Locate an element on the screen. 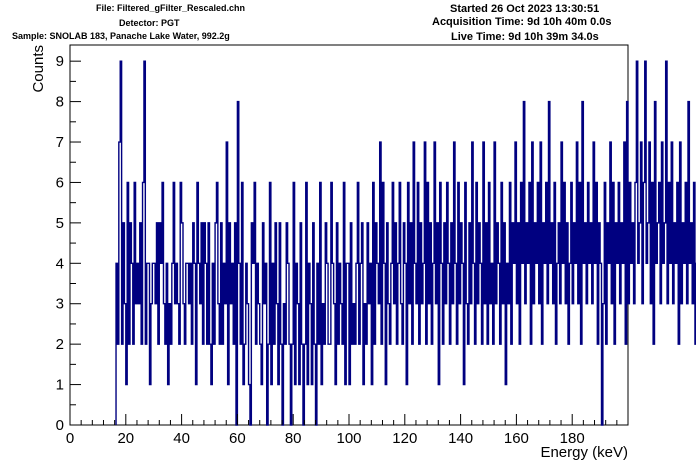 The height and width of the screenshot is (472, 696). x-tick-label: 20 is located at coordinates (125, 438).